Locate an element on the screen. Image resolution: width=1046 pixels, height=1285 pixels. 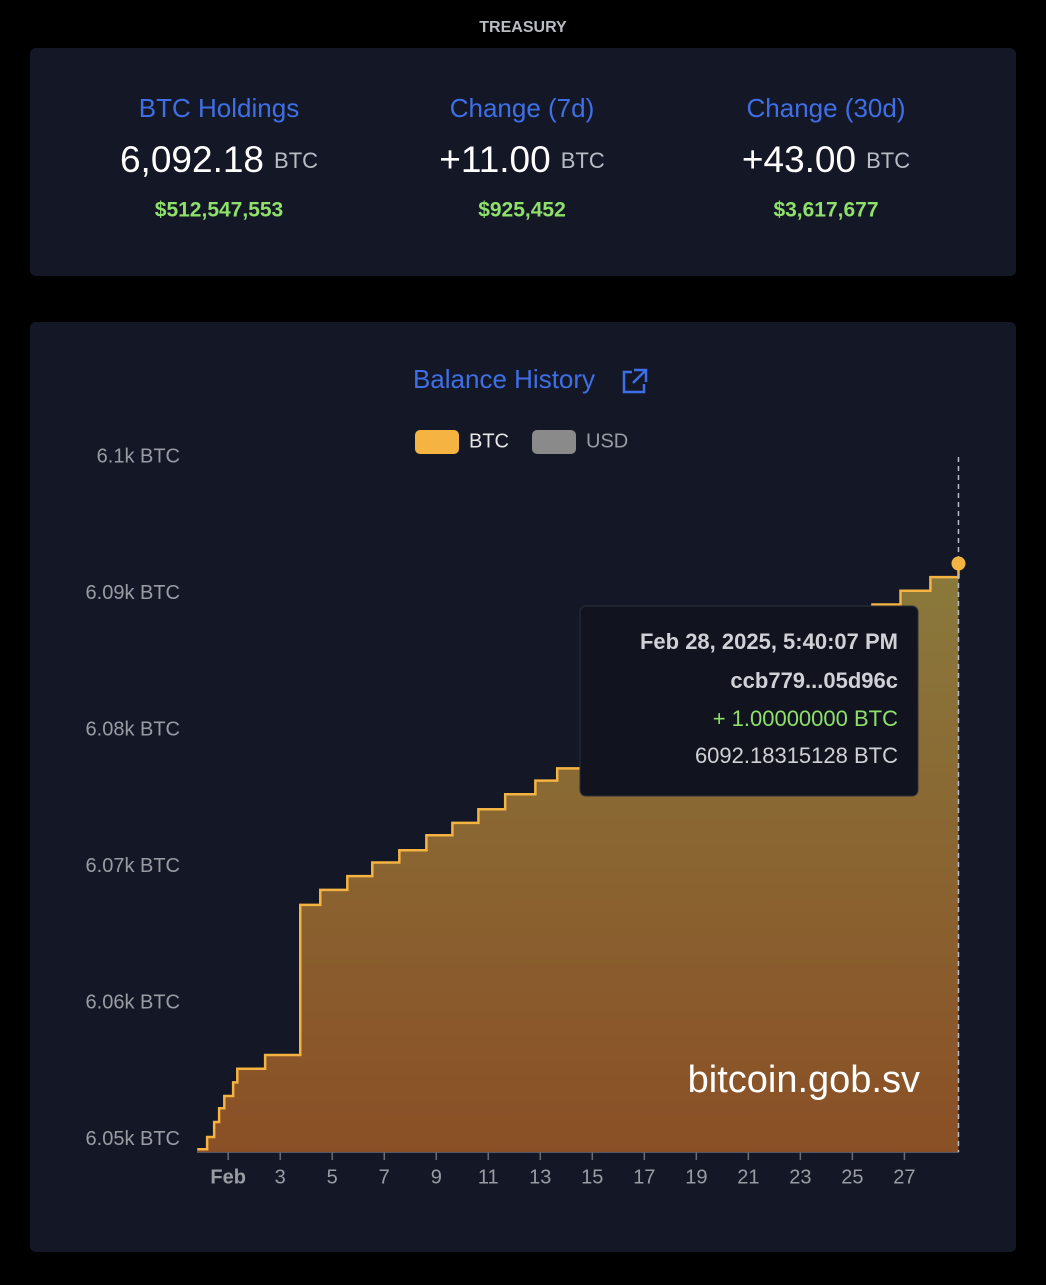
x-tick-label: 11 is located at coordinates (488, 1177).